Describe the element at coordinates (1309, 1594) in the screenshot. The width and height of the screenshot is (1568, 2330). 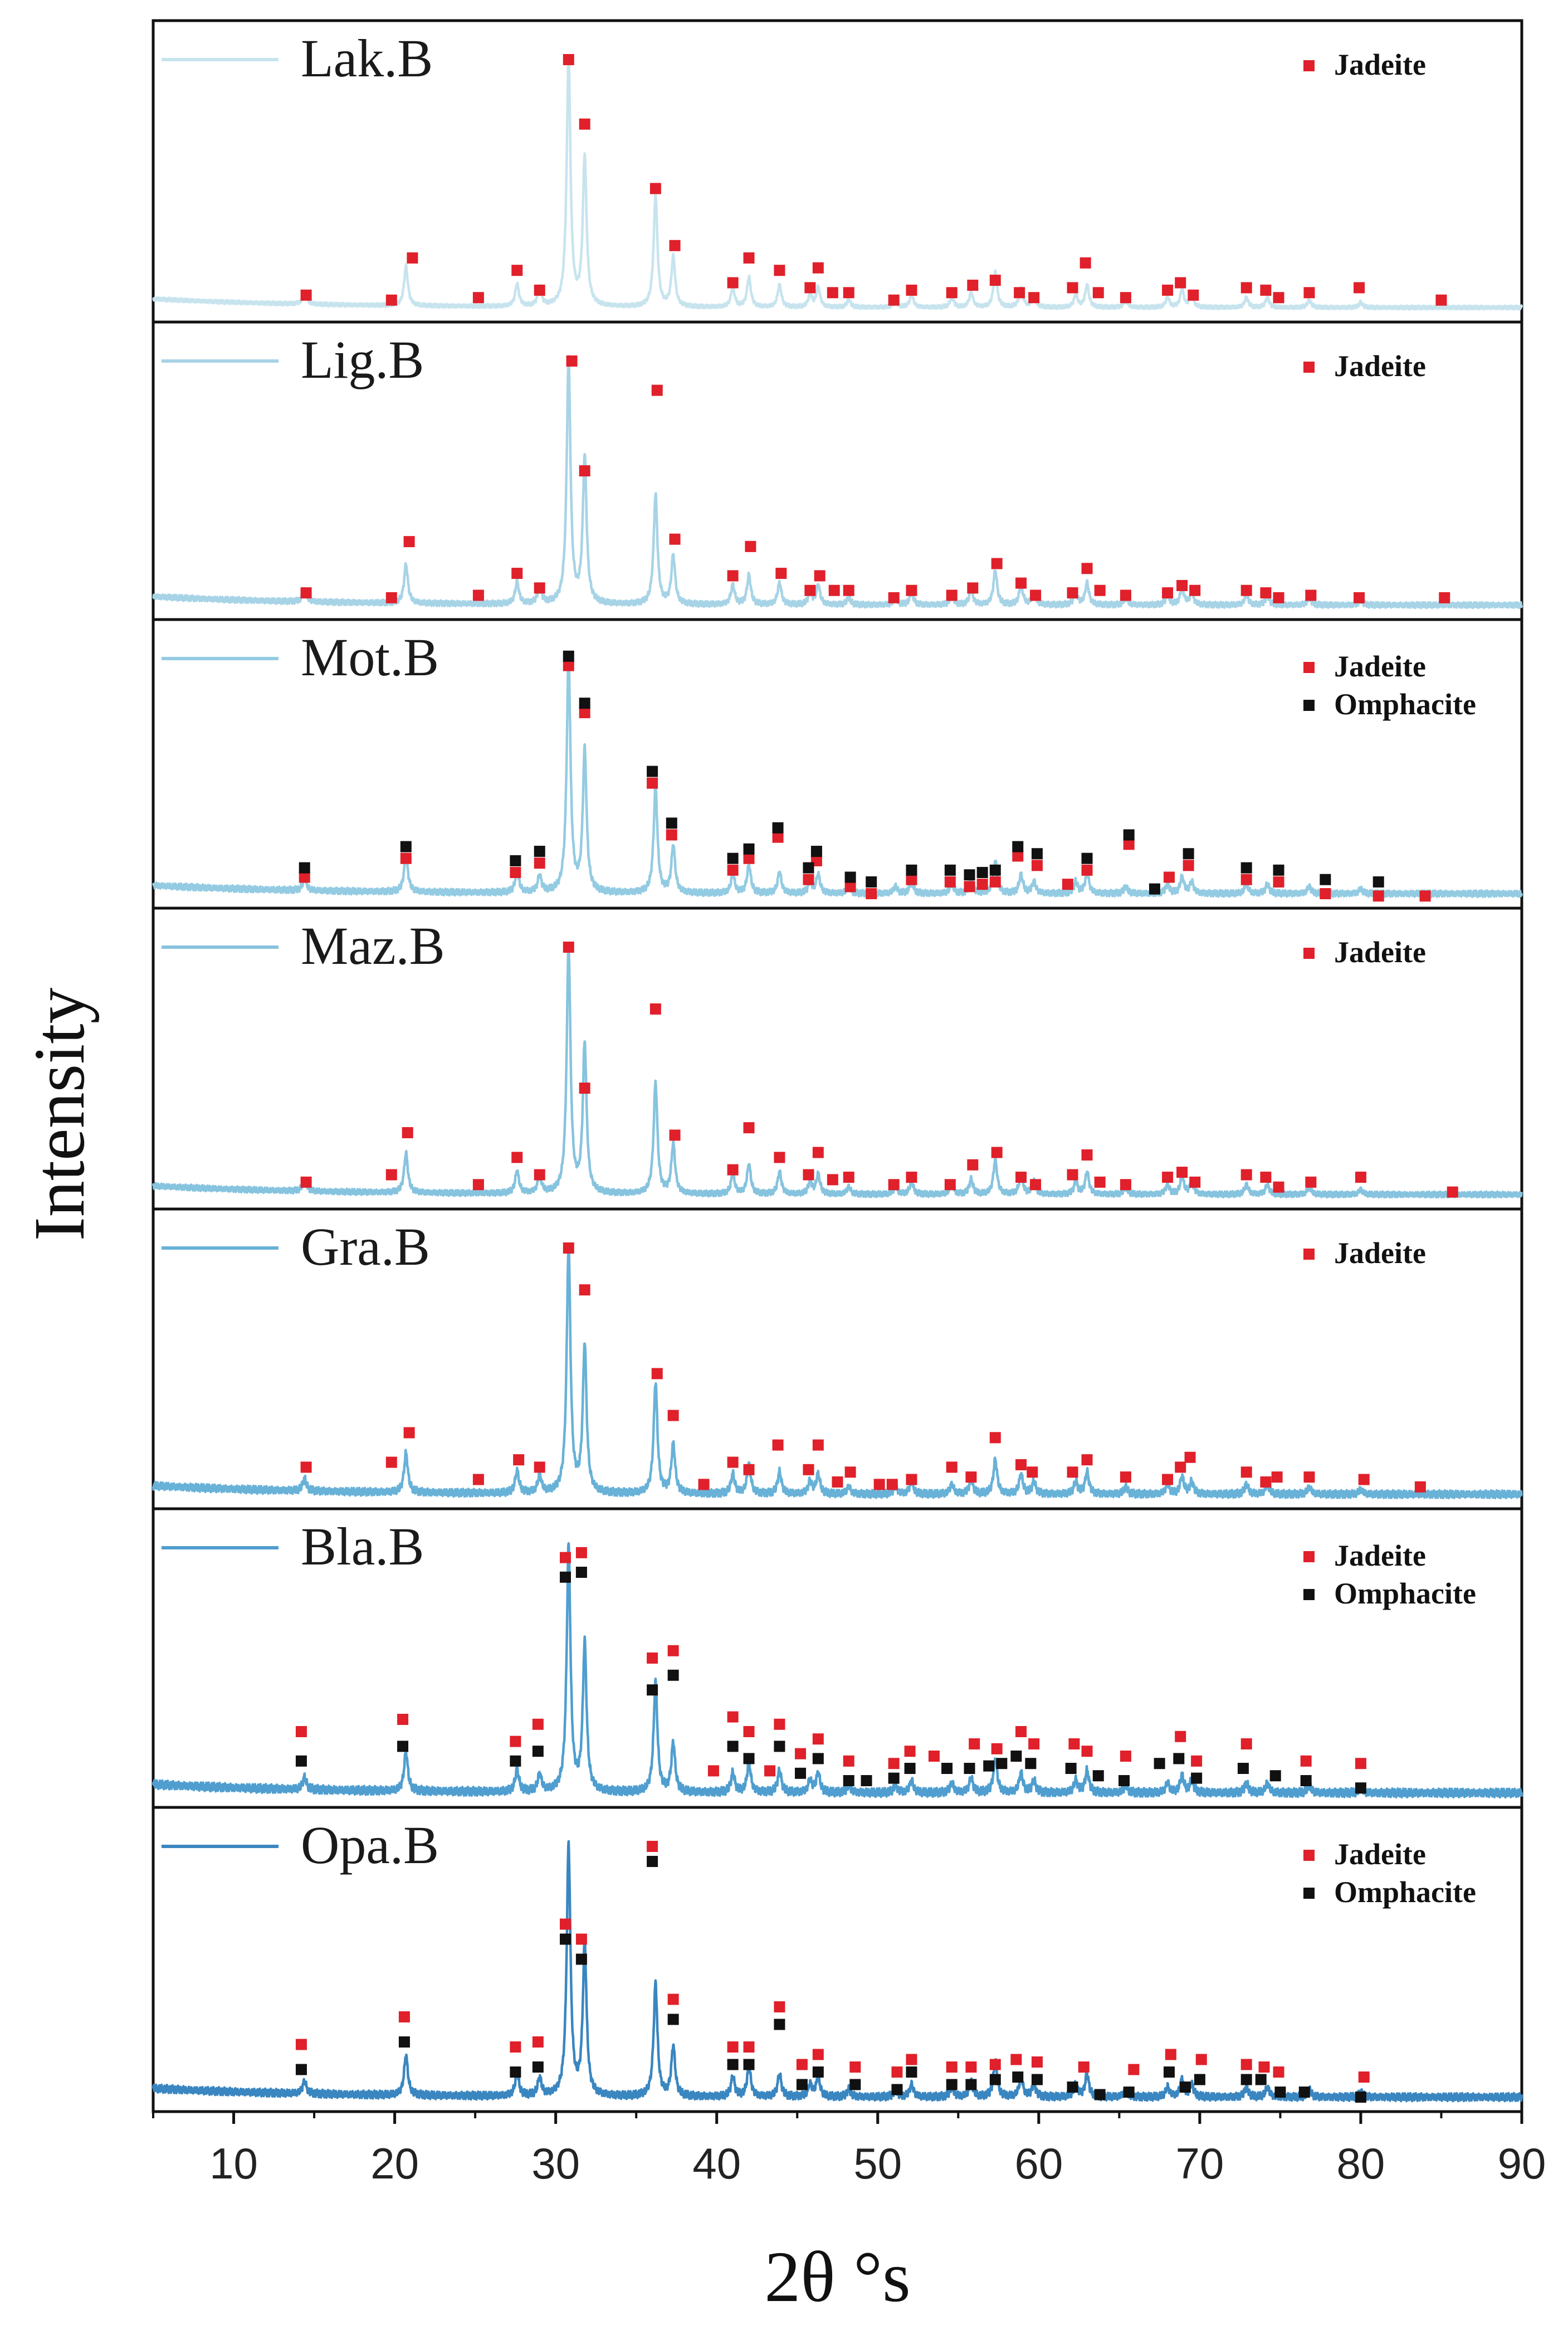
I see `omphacite-legend-marker` at that location.